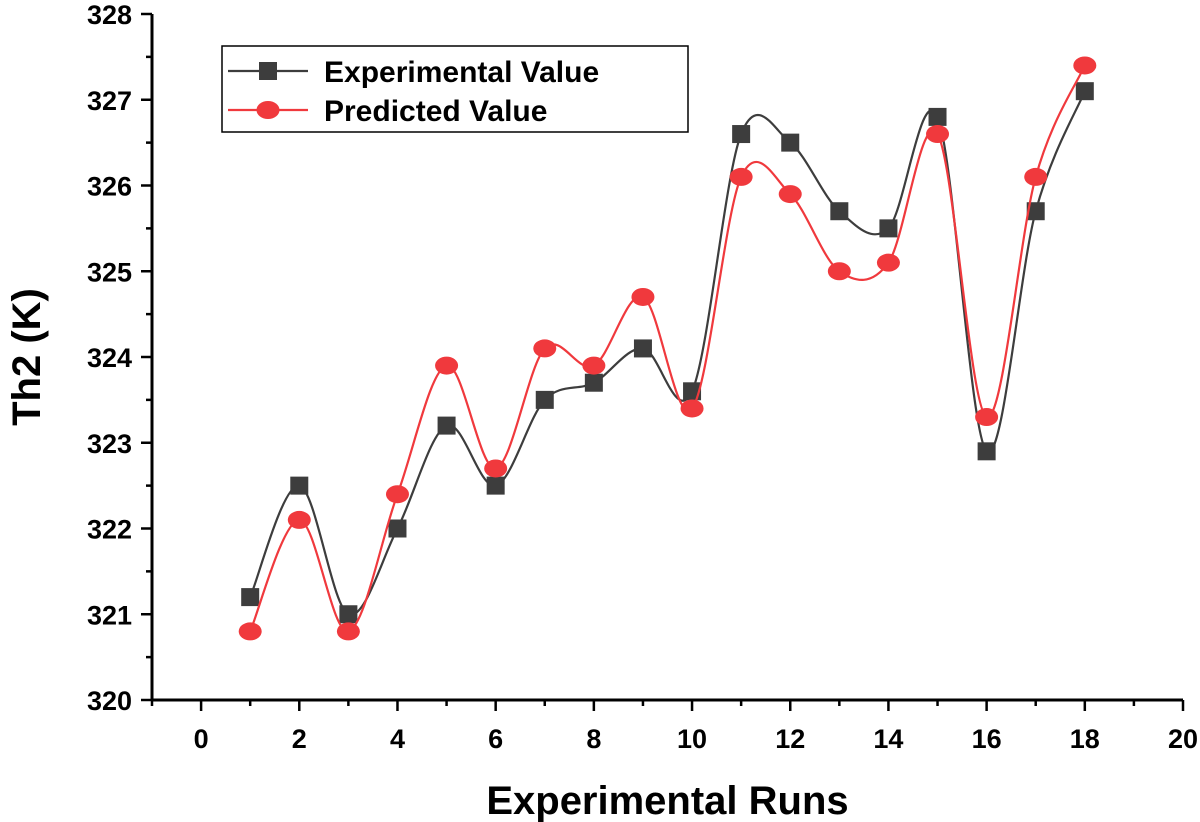 The height and width of the screenshot is (822, 1200). Describe the element at coordinates (461, 72) in the screenshot. I see `legend-label: Experimental Value` at that location.